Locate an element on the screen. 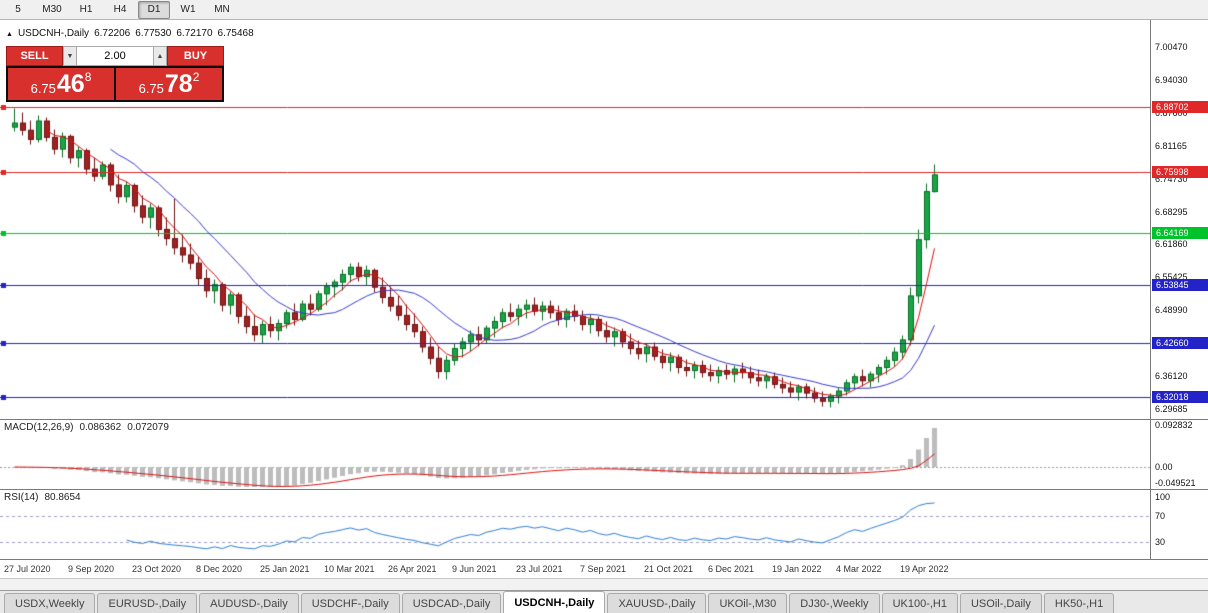  sell-price-sup: 8 is located at coordinates (88, 77).